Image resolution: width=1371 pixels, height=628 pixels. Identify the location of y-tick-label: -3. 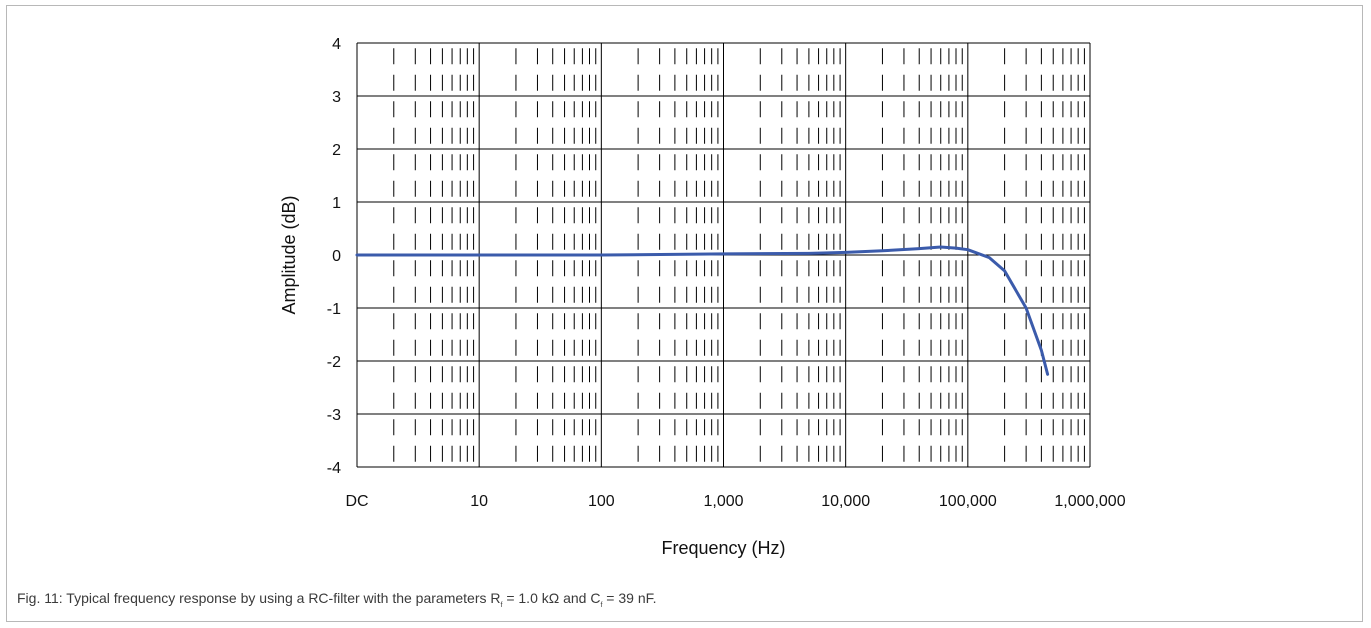
(334, 415).